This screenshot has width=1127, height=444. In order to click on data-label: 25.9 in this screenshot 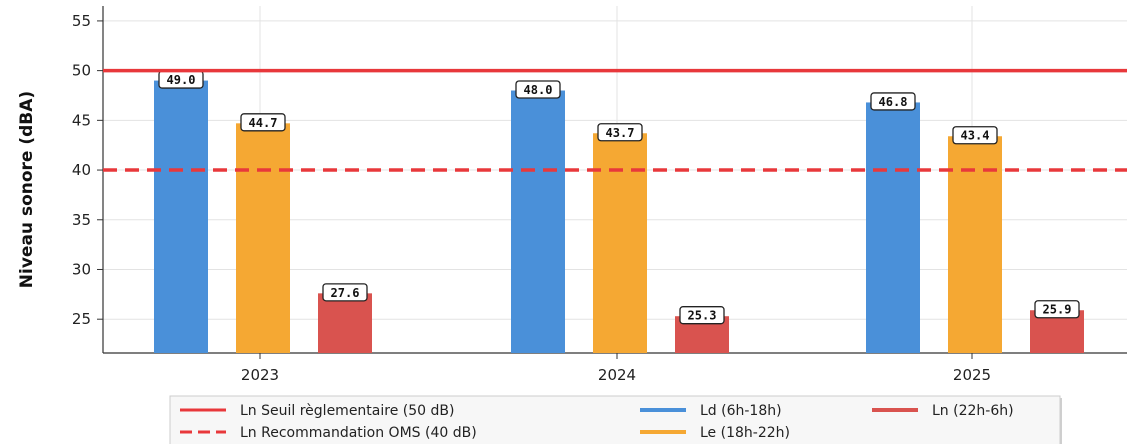, I will do `click(1057, 310)`.